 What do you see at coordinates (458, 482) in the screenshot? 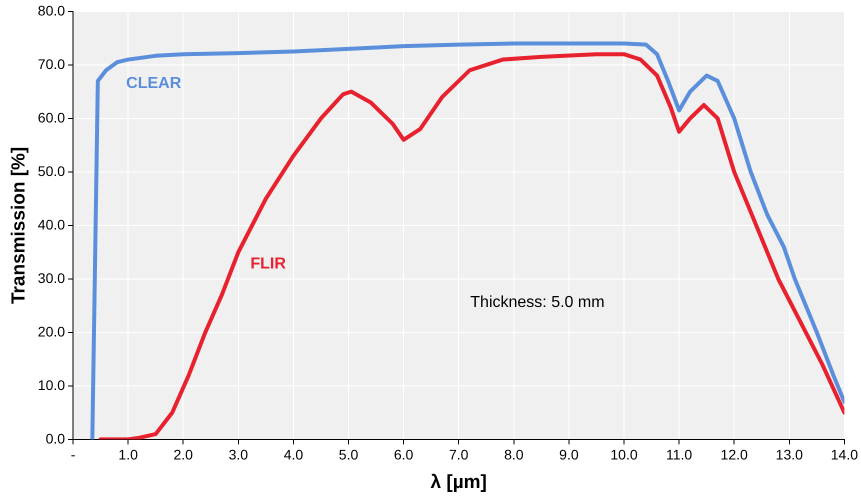
I see `x-axis-title: λ [µm]` at bounding box center [458, 482].